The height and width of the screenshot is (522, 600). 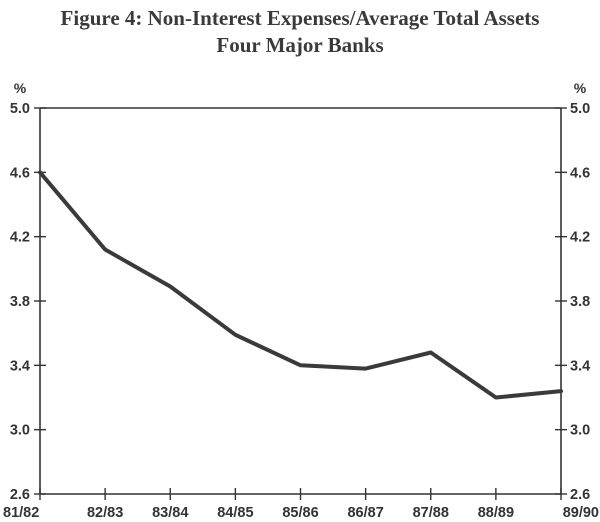 What do you see at coordinates (580, 88) in the screenshot?
I see `y-axis-unit-right: %` at bounding box center [580, 88].